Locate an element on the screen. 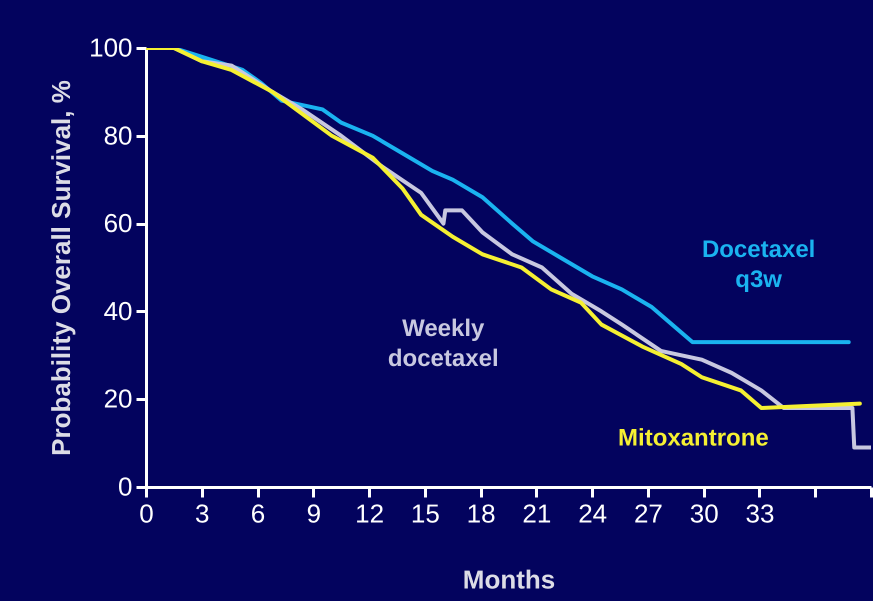 The height and width of the screenshot is (601, 873). x-tick-label: 15 is located at coordinates (425, 513).